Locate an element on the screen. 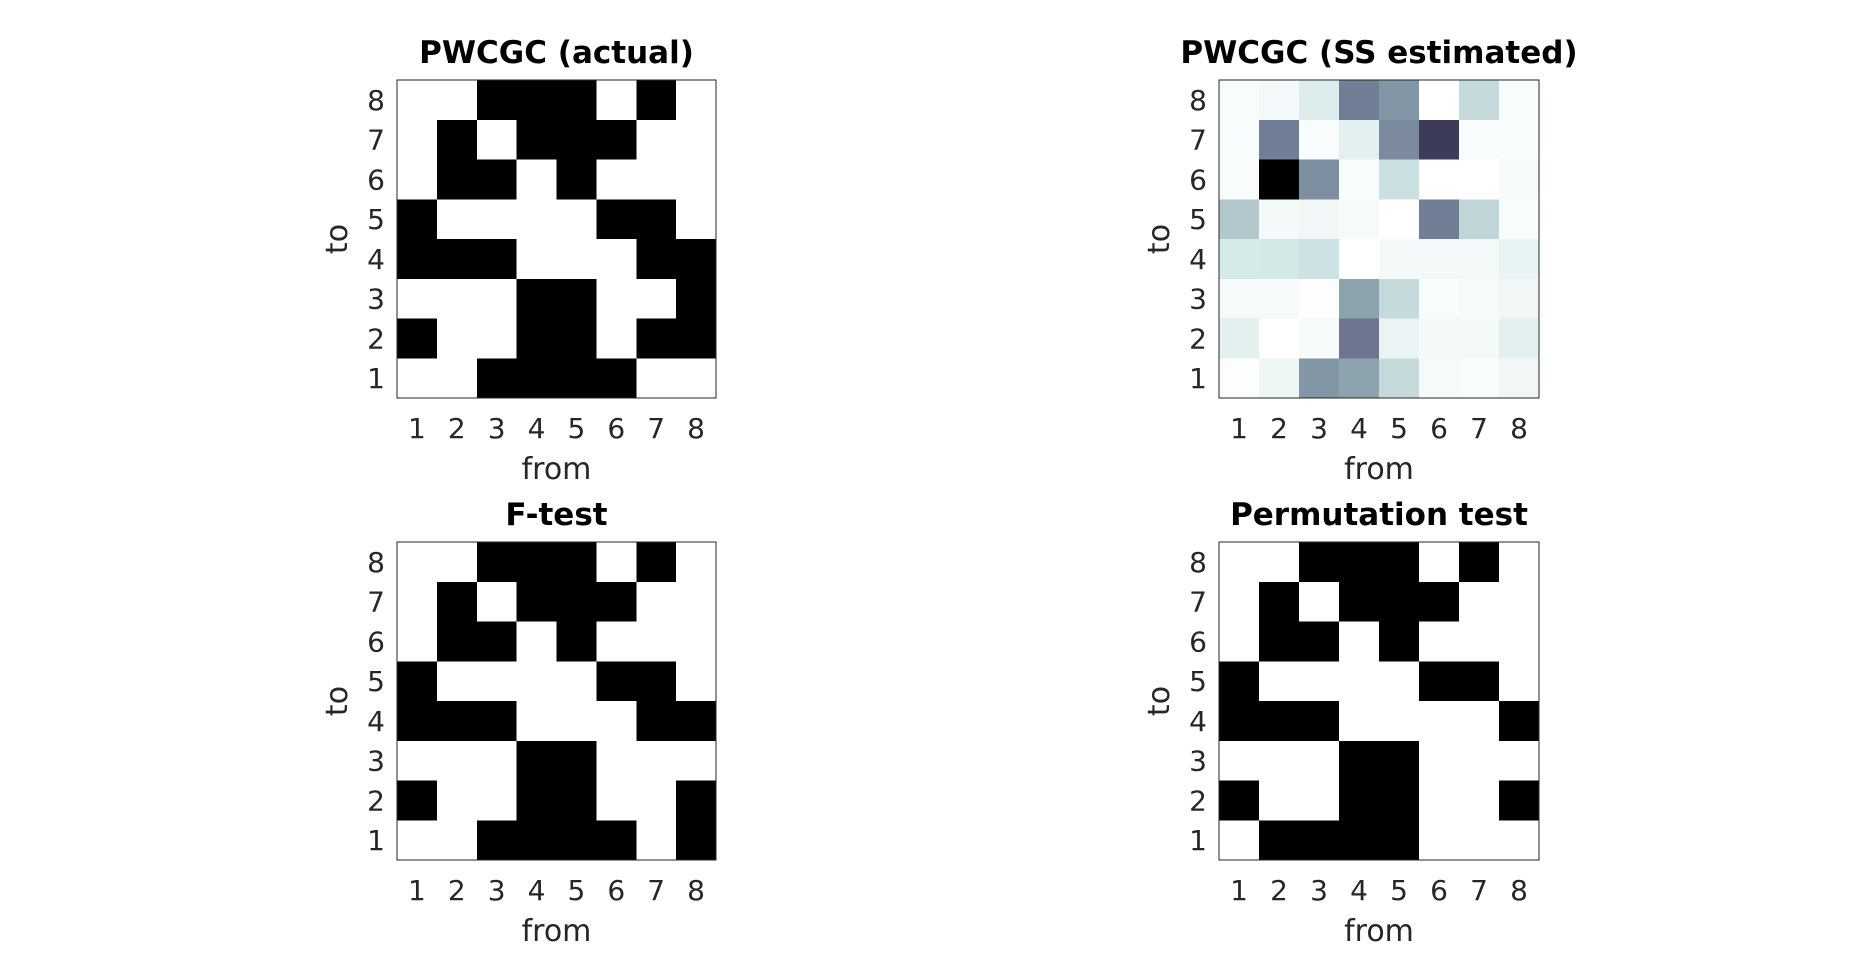 The height and width of the screenshot is (970, 1853). axes-frame is located at coordinates (1379, 239).